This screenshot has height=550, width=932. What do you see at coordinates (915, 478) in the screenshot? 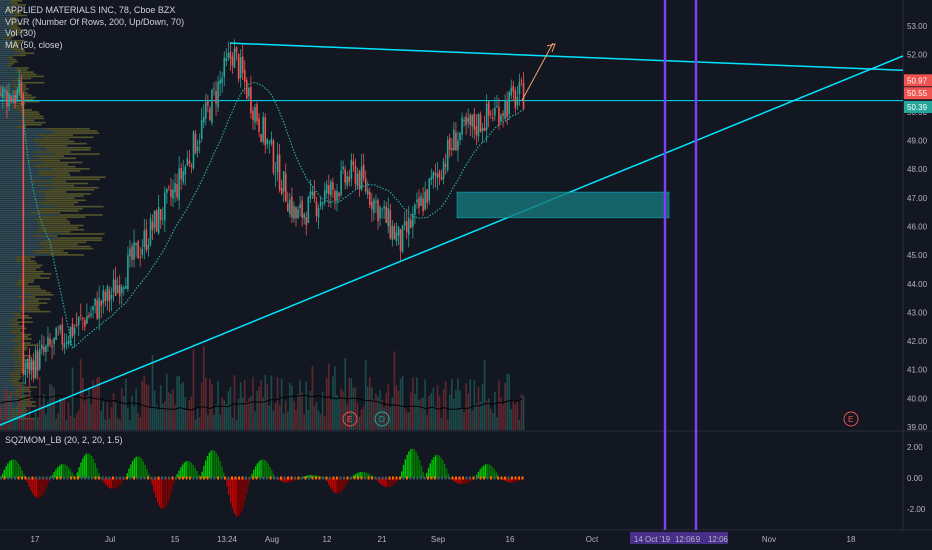
I see `momentum-tick-label: 0.00` at bounding box center [915, 478].